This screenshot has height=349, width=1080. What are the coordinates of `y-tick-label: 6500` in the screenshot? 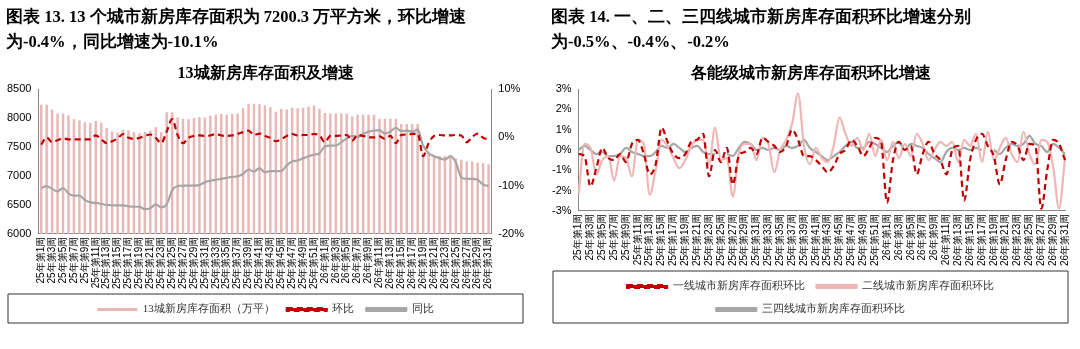 It's located at (19, 203).